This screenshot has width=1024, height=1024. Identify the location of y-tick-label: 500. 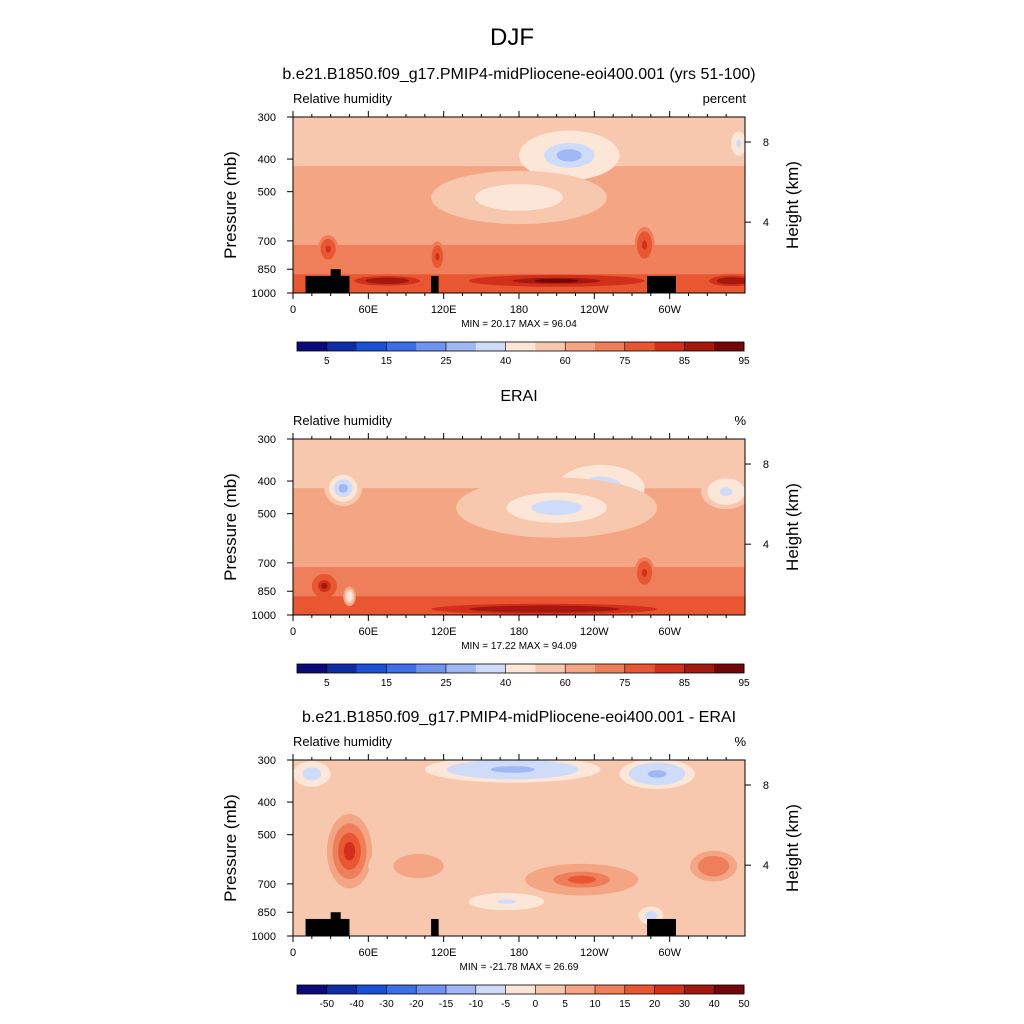
(267, 836).